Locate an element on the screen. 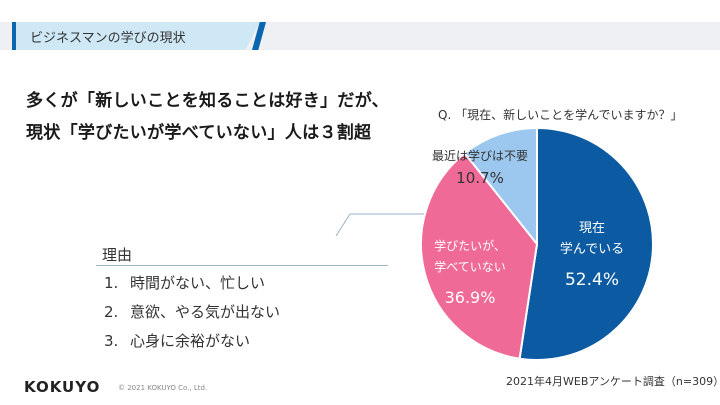 The image size is (720, 405). slice-value-label: 10.7% is located at coordinates (480, 178).